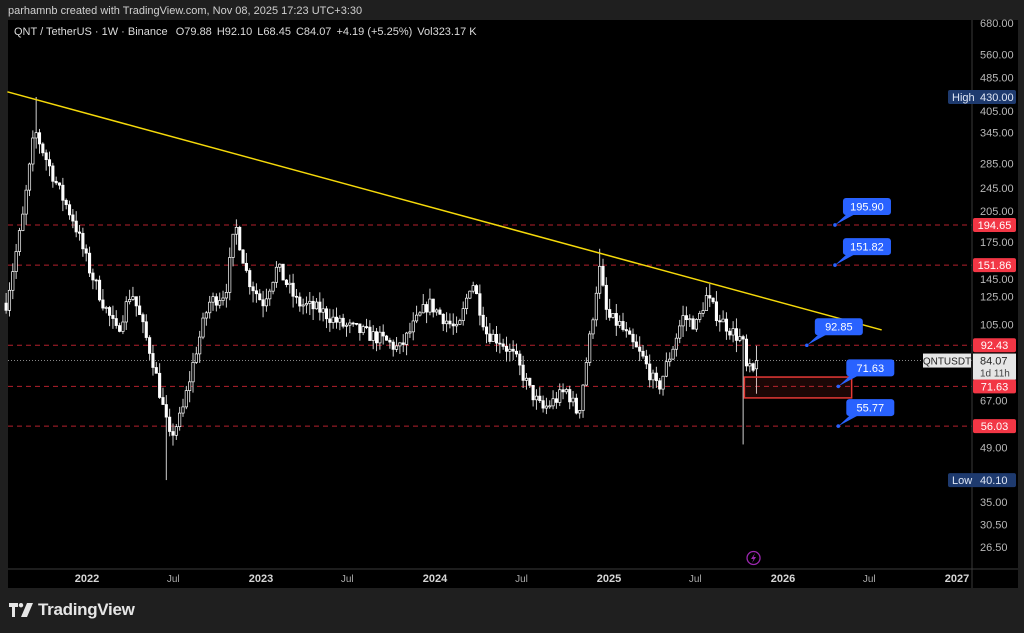 The image size is (1024, 633). Describe the element at coordinates (997, 79) in the screenshot. I see `price-tick-label: 485.00` at that location.